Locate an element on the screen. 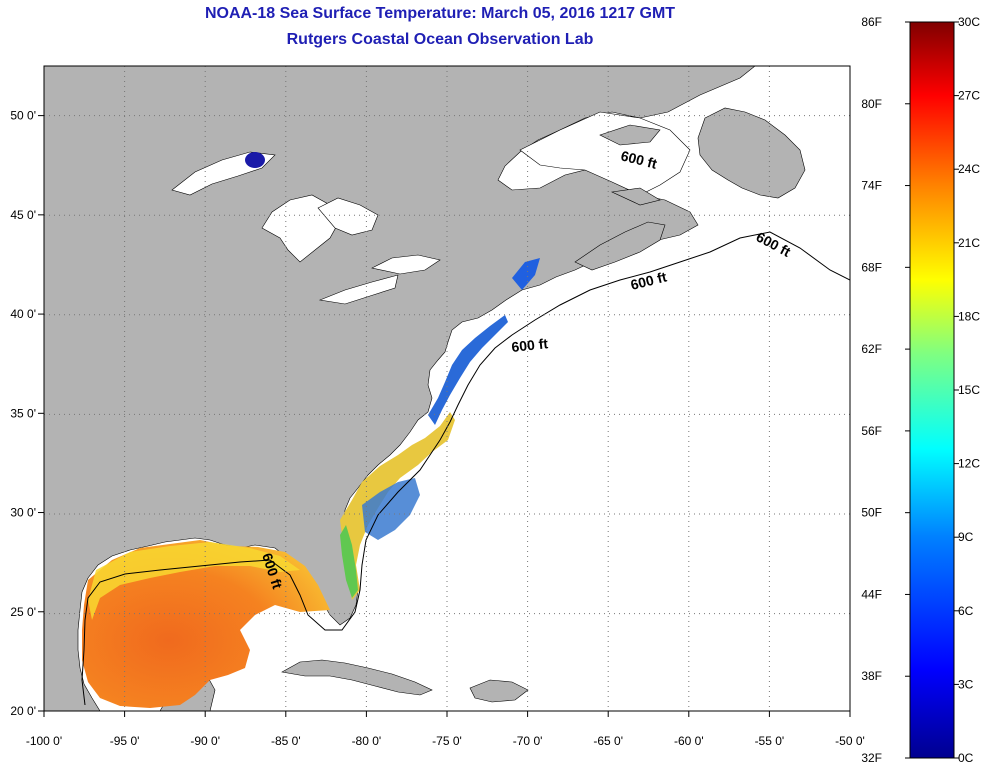 This screenshot has height=770, width=984. x-tick-label: -100 0' is located at coordinates (44, 741).